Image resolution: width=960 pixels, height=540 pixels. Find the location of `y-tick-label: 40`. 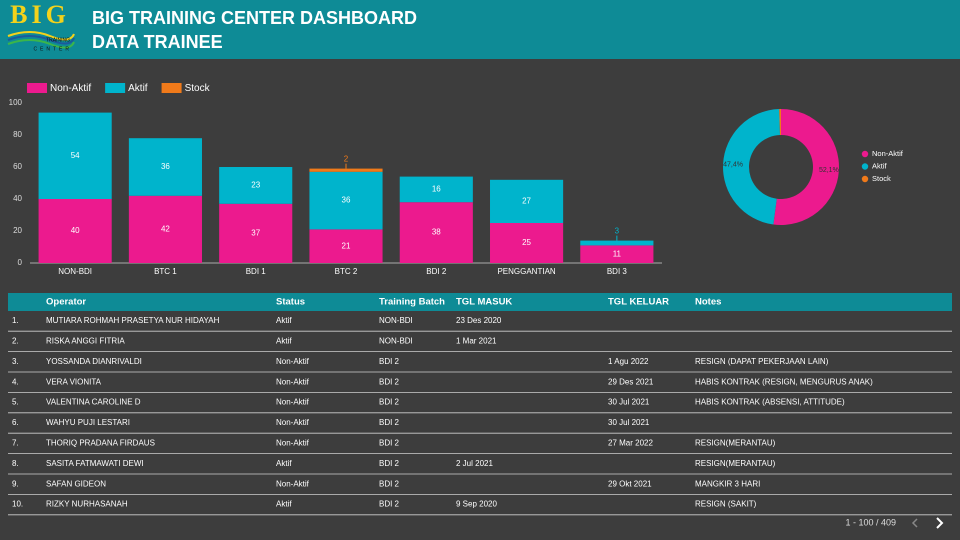

y-tick-label: 40 is located at coordinates (17, 198).